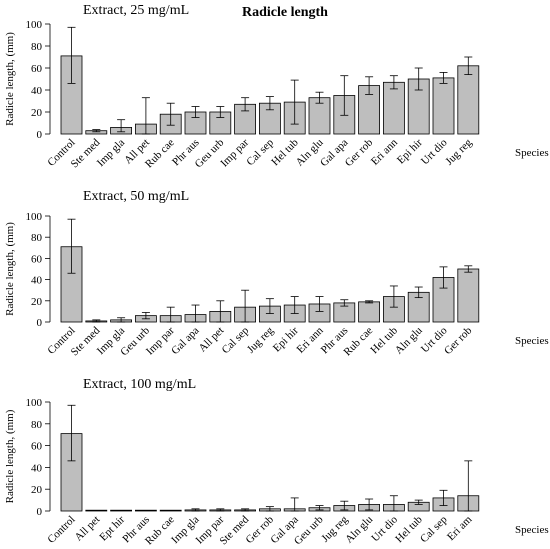 Image resolution: width=550 pixels, height=549 pixels. I want to click on panel-subtitle: Extract, 50 mg/mL, so click(136, 196).